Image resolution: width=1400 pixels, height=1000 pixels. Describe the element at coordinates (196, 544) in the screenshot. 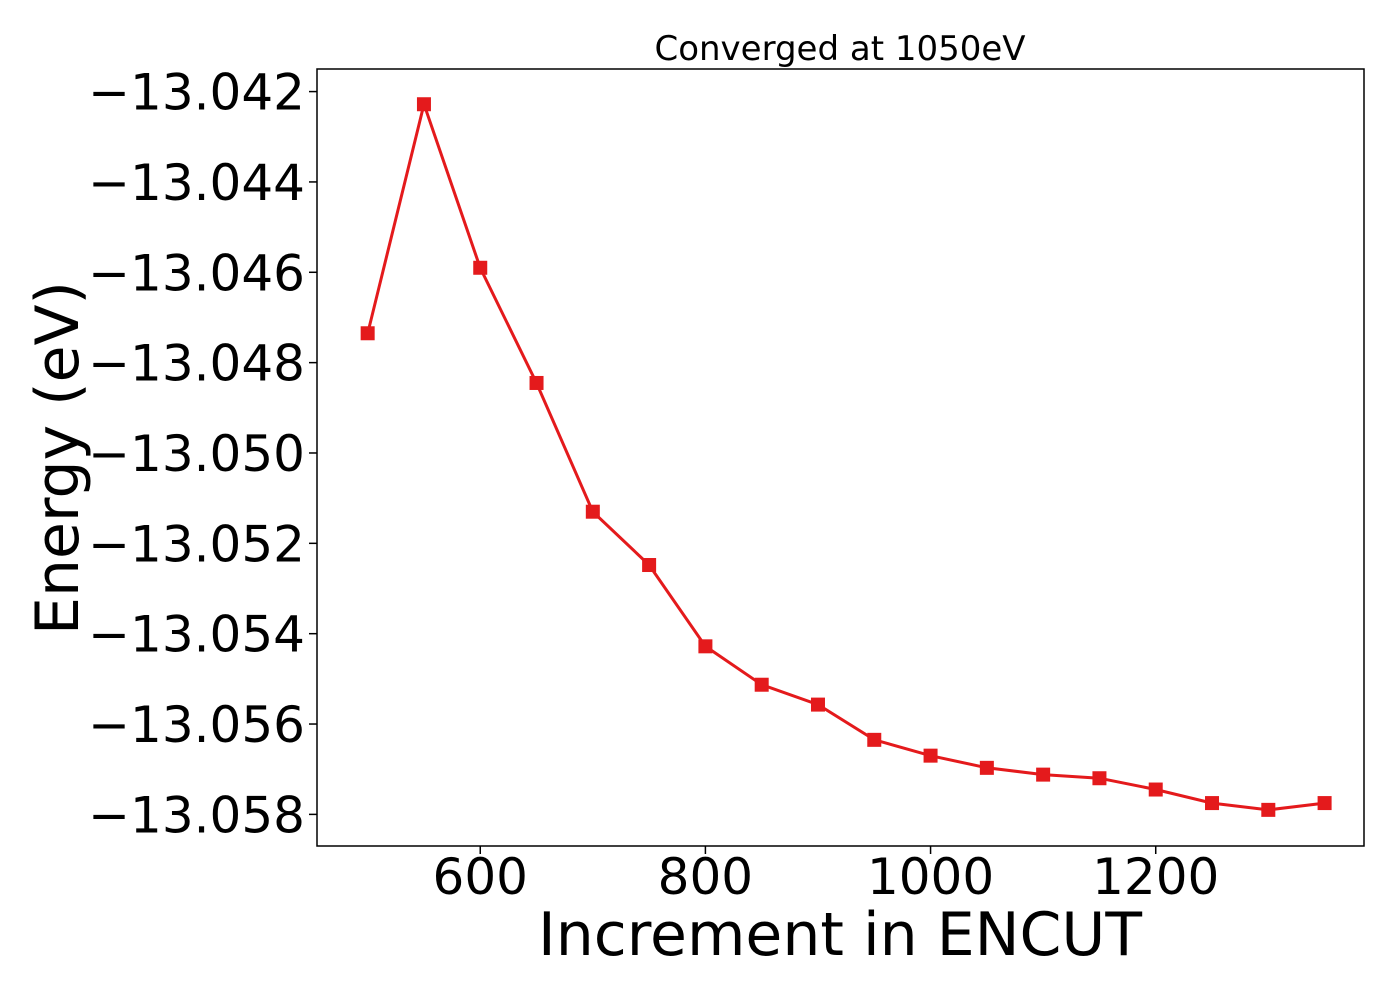

I see `y-tick-label: −13.052` at that location.